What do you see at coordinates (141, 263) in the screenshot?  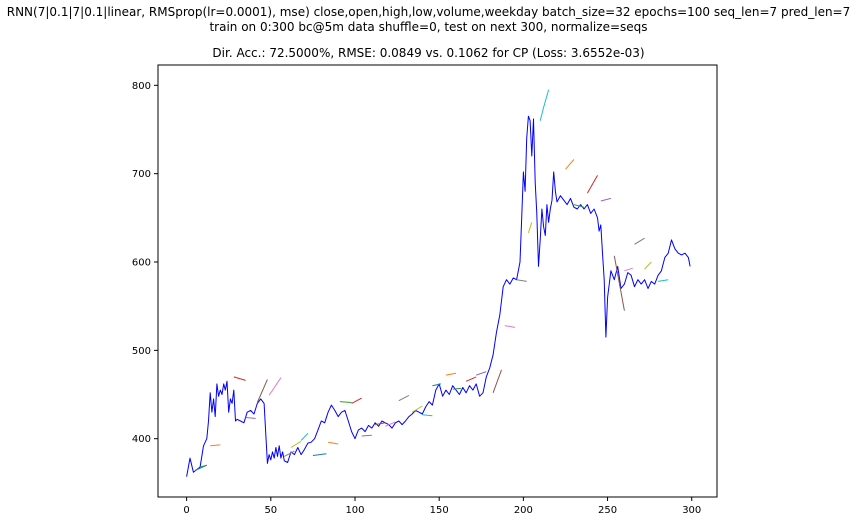 I see `y-tick-label: 600` at bounding box center [141, 263].